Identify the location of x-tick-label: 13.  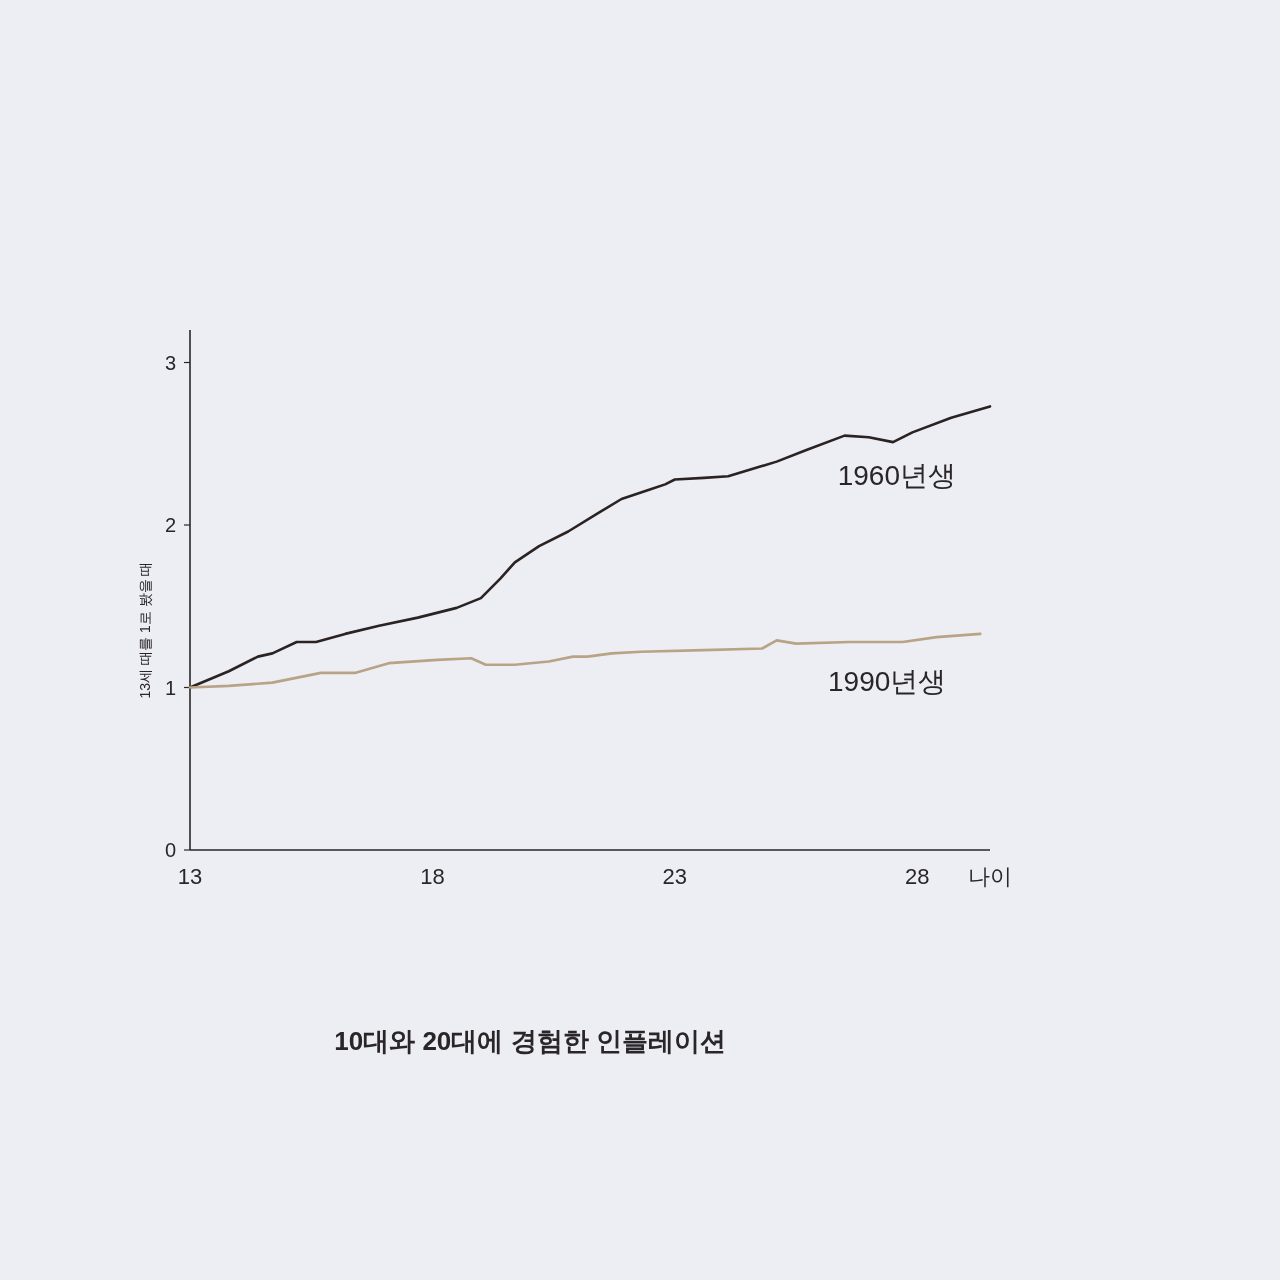
(190, 876).